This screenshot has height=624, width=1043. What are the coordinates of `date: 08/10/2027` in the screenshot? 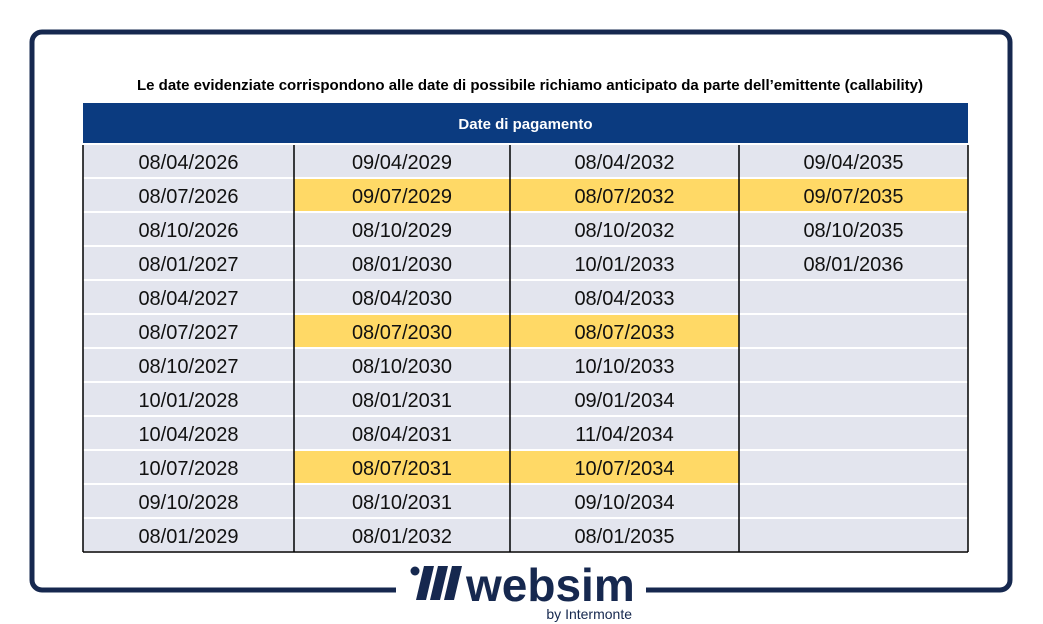 It's located at (188, 367).